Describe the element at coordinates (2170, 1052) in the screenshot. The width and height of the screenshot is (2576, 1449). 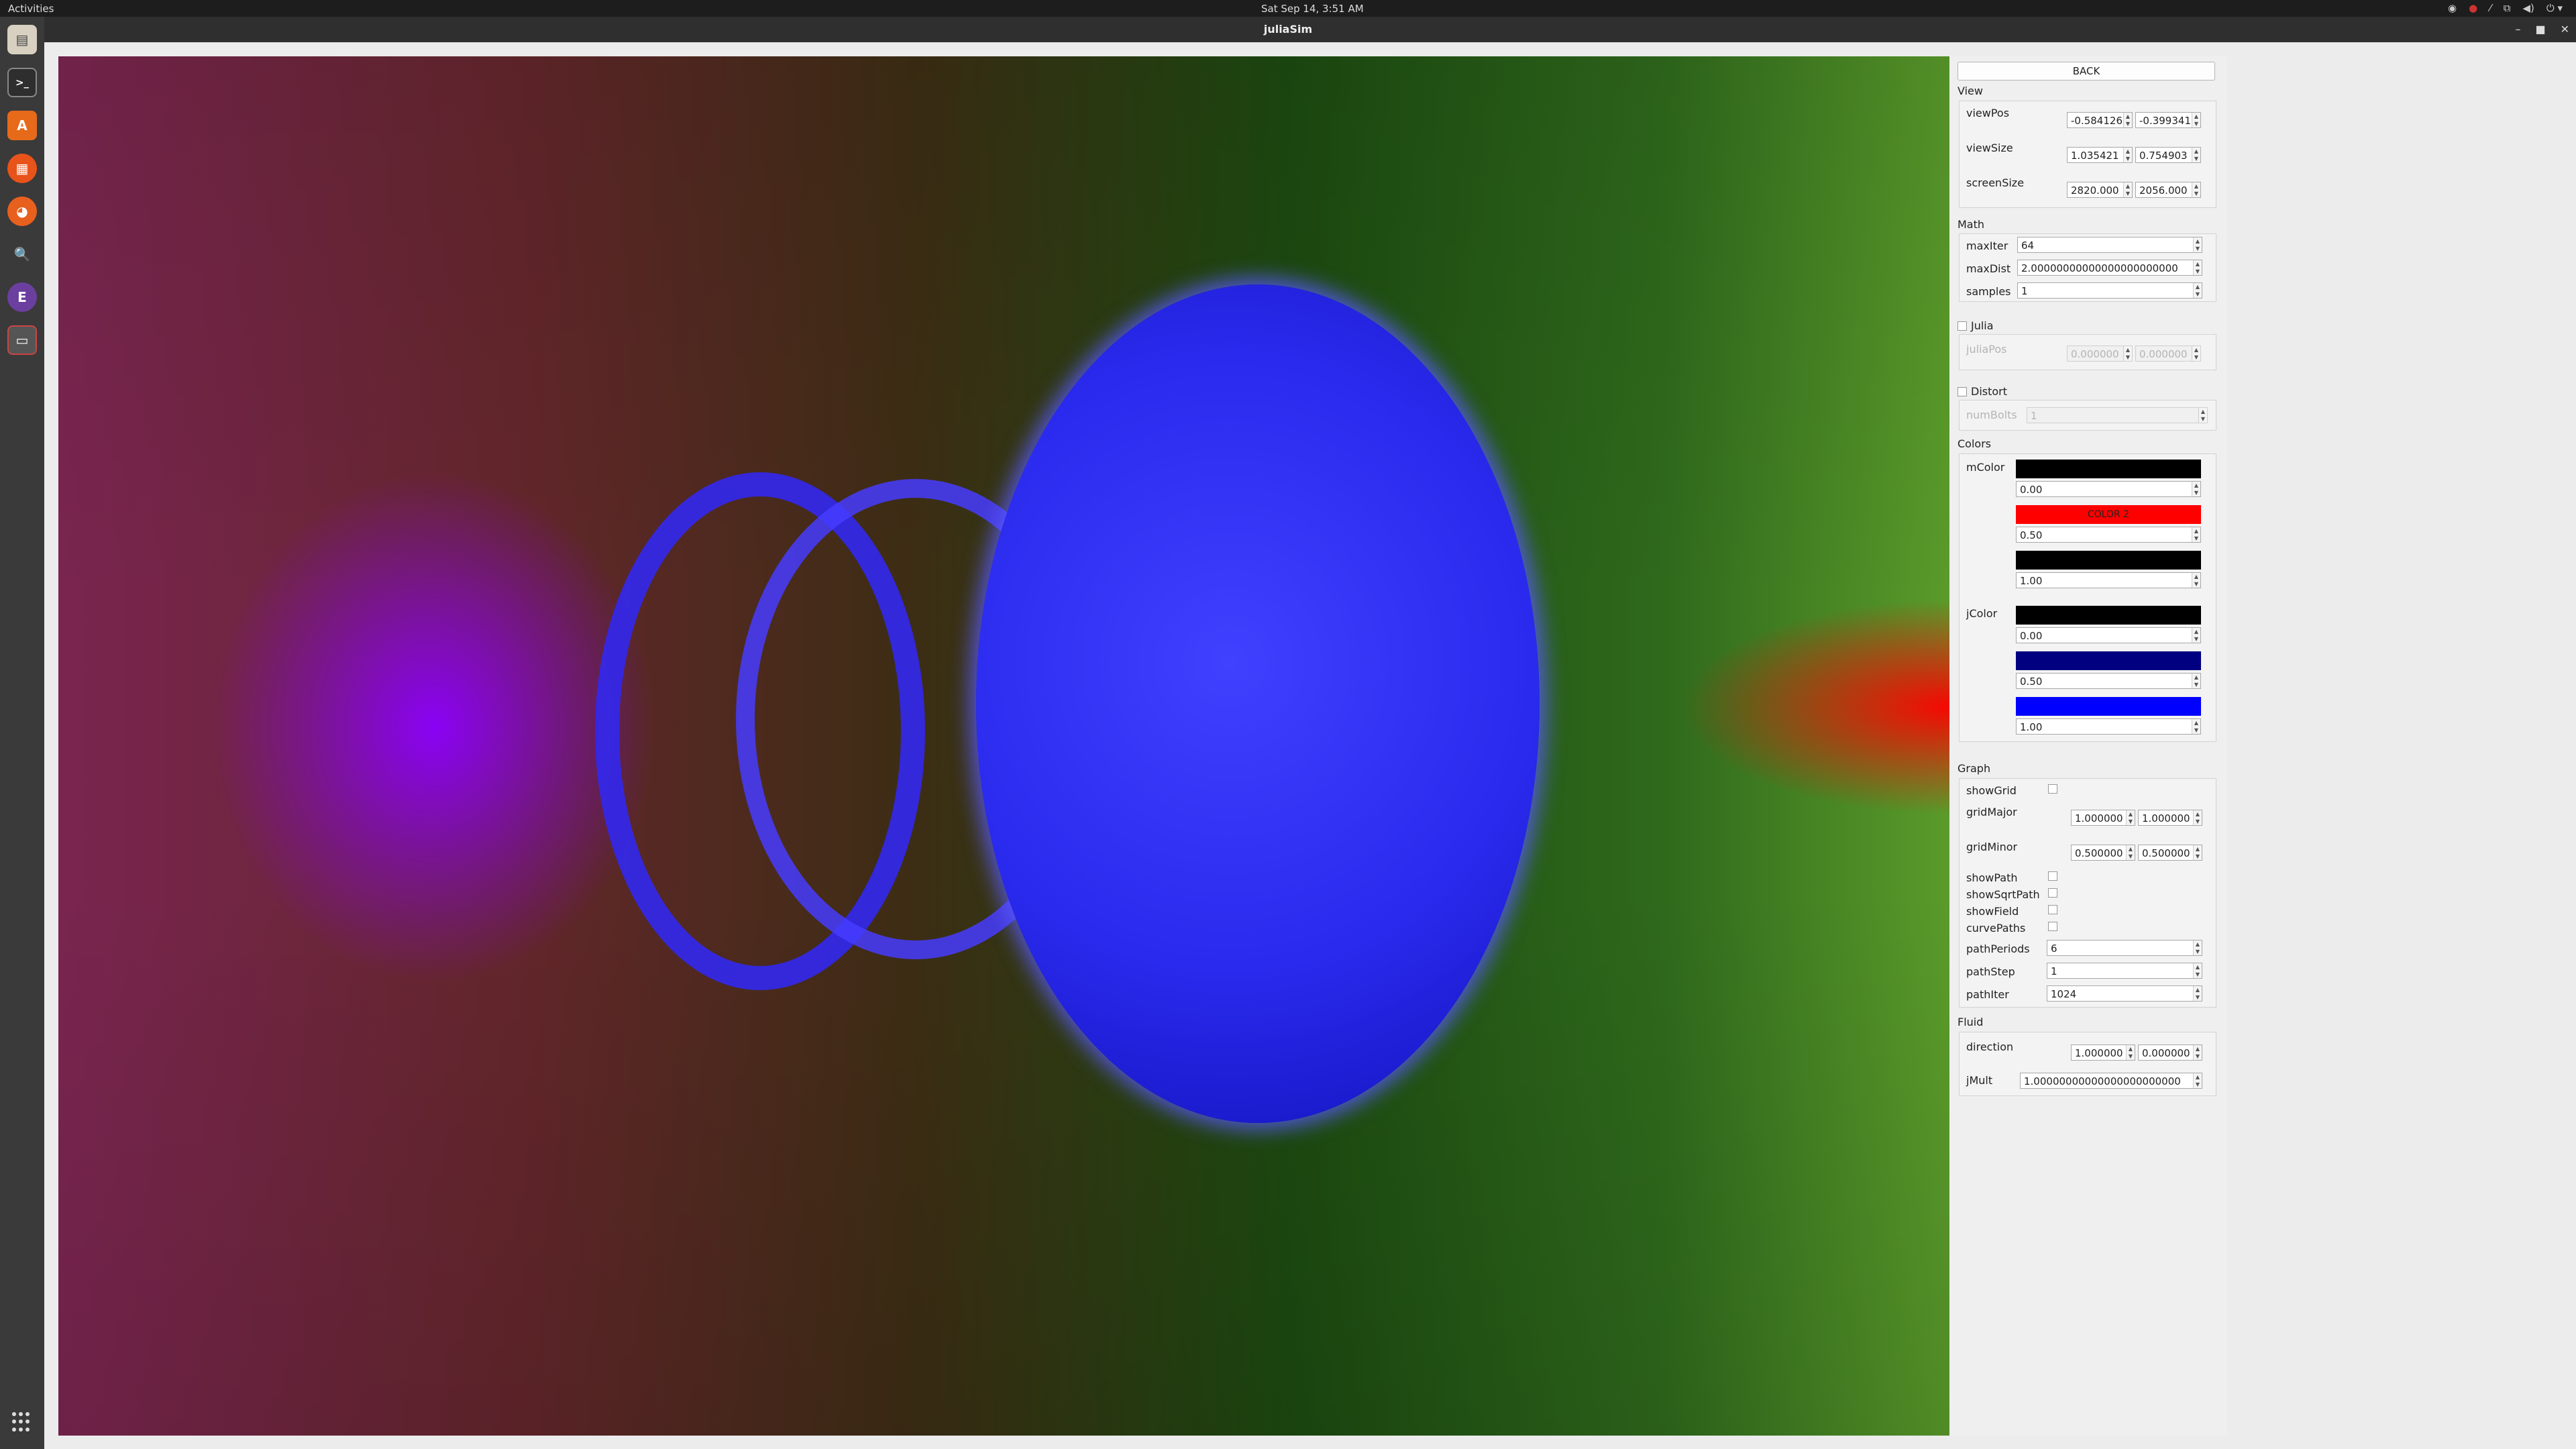
I see `direction-y-input: 0.000000 ▲ ▼` at that location.